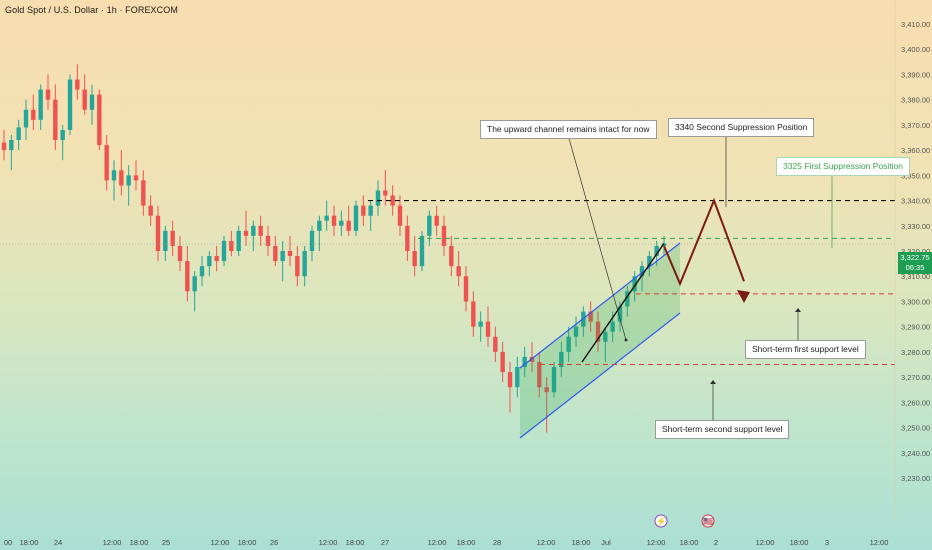  What do you see at coordinates (58, 542) in the screenshot?
I see `x-tick-label: 24` at bounding box center [58, 542].